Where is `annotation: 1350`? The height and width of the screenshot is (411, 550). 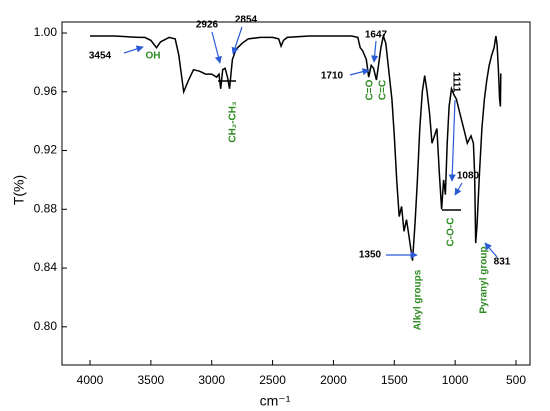 annotation: 1350 is located at coordinates (370, 255).